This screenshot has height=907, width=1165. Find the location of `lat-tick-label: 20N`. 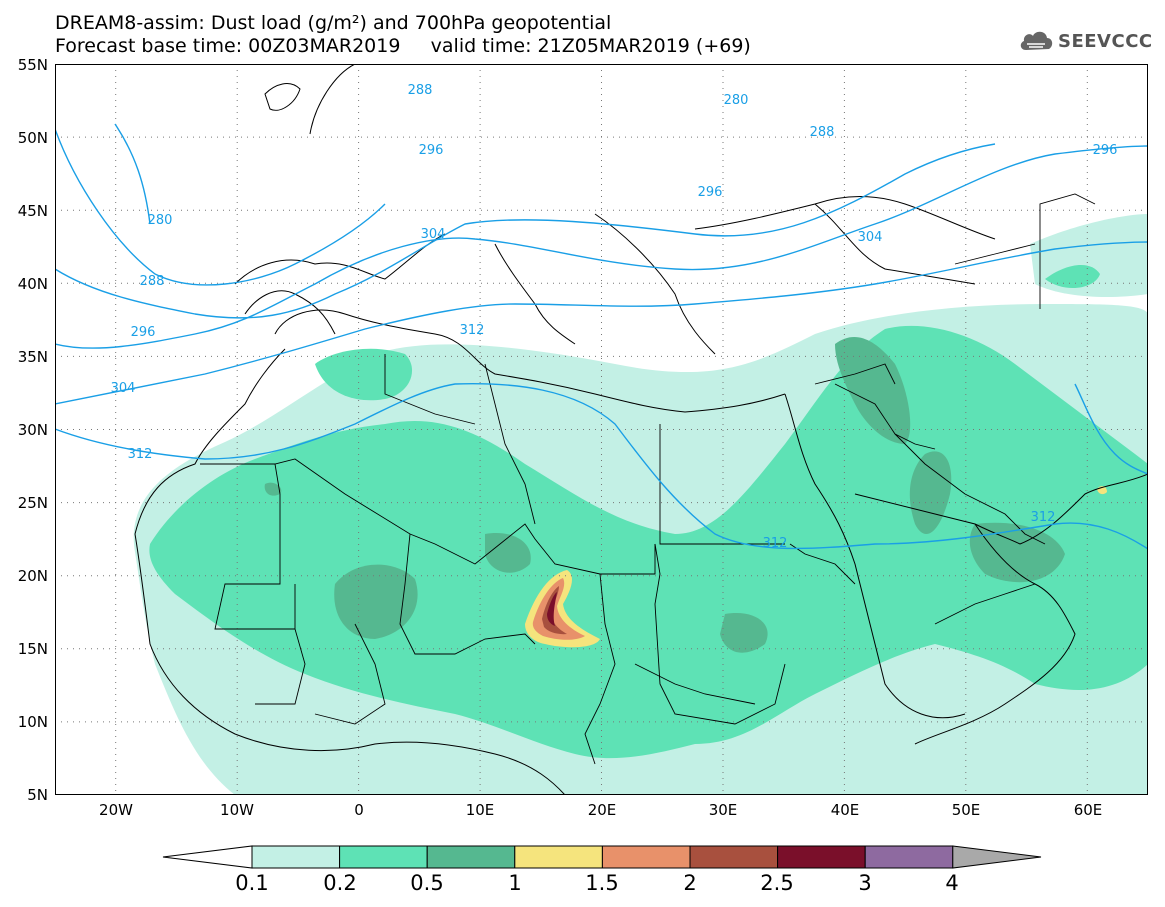

lat-tick-label: 20N is located at coordinates (32, 576).